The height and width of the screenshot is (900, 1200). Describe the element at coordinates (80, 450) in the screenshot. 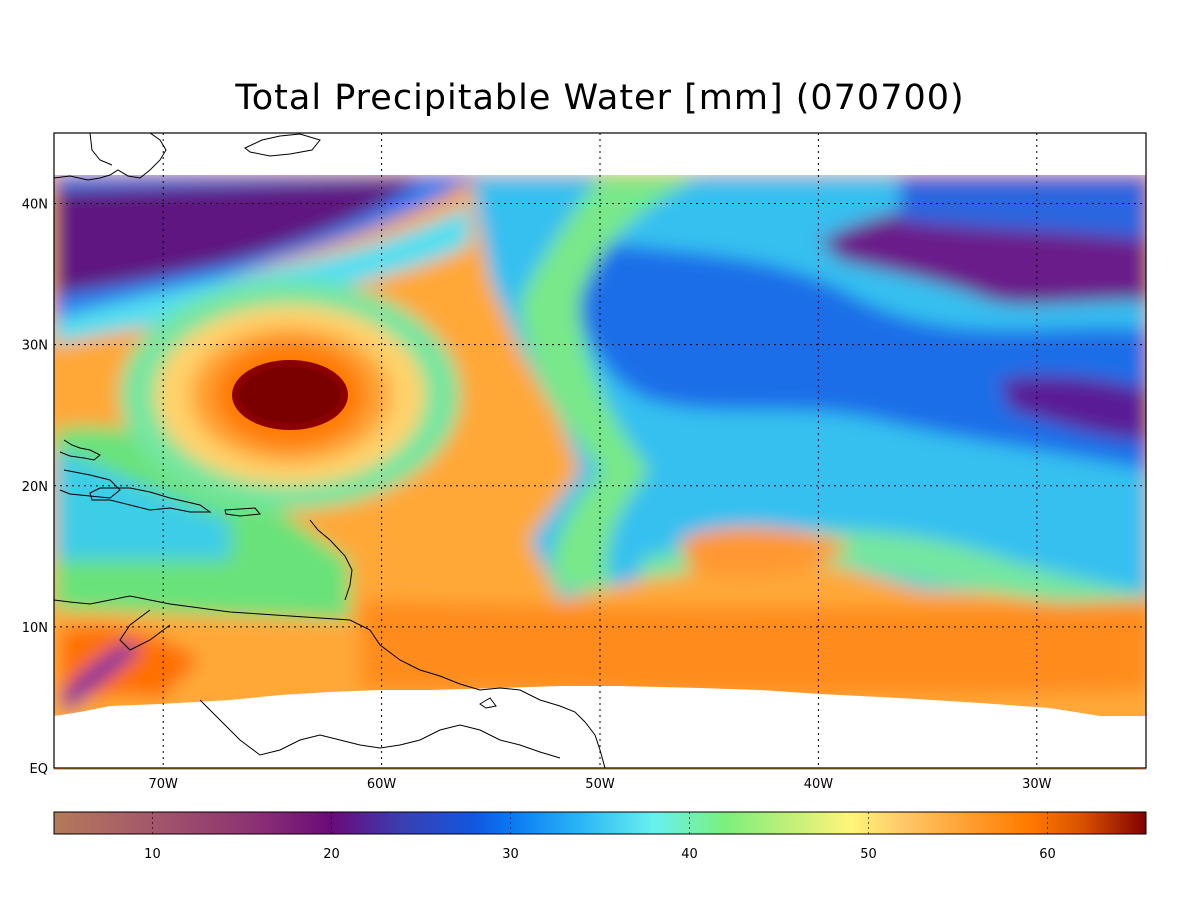

I see `bahamas-coast` at that location.